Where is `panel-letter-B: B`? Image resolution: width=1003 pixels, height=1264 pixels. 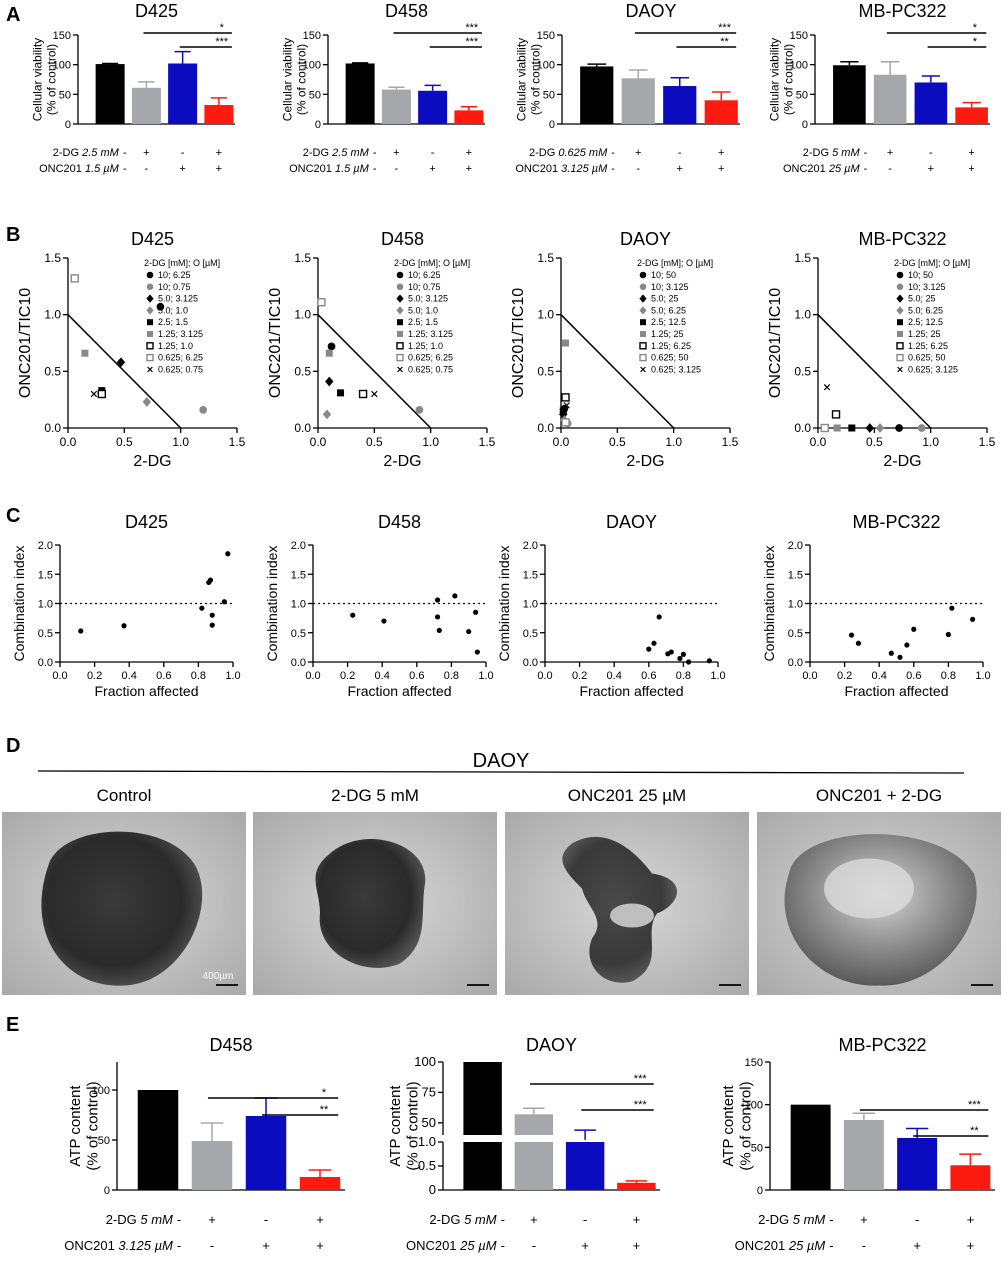 panel-letter-B: B is located at coordinates (13, 235).